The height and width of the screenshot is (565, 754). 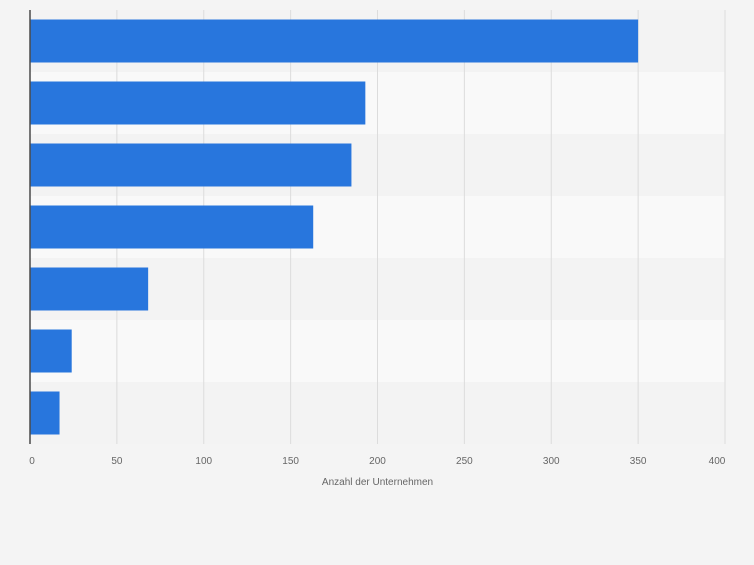 I want to click on x-tick-label: 400, so click(x=717, y=461).